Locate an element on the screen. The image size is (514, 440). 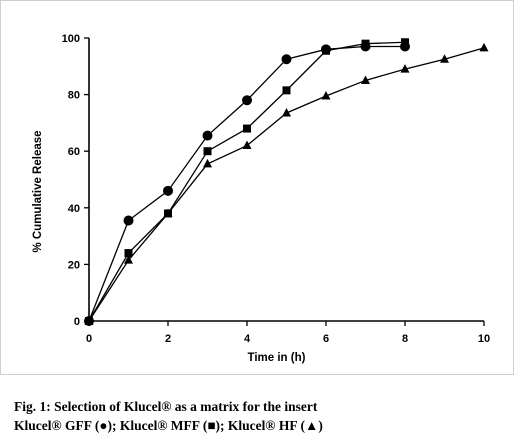
x-tick-label: 0 is located at coordinates (89, 339).